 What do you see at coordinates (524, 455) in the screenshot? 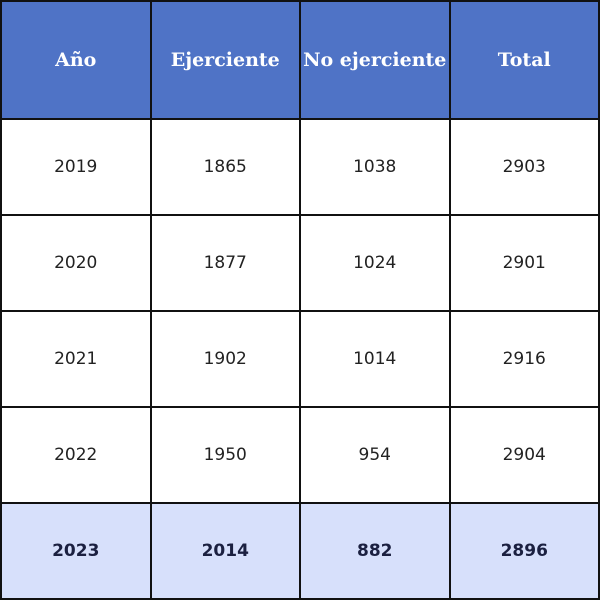
I see `table-cell: 2904` at bounding box center [524, 455].